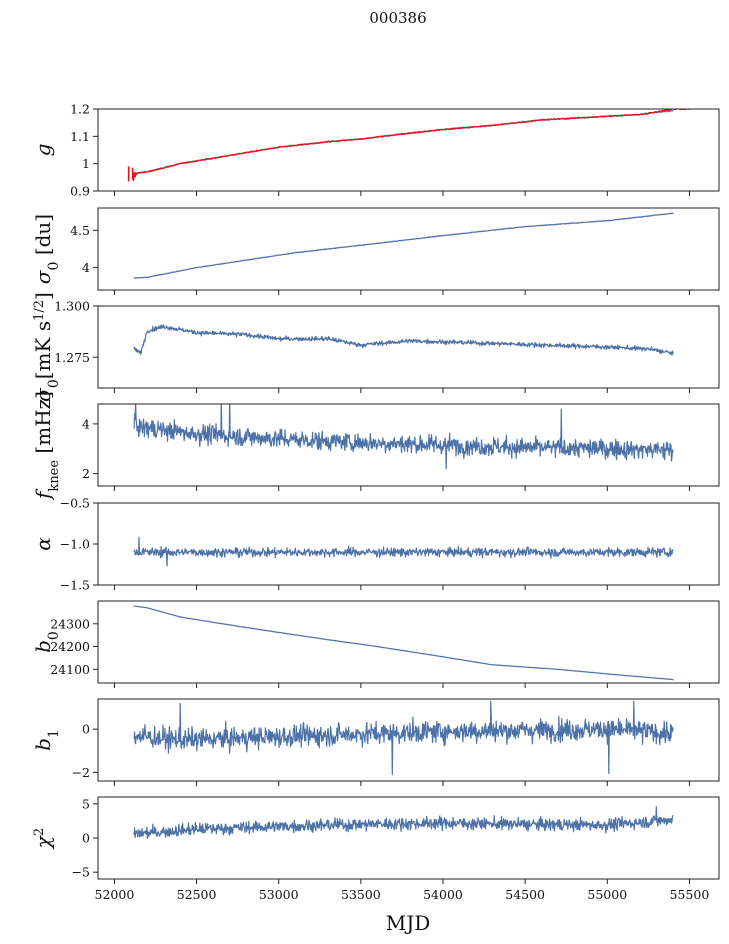 Image resolution: width=729 pixels, height=944 pixels. Describe the element at coordinates (279, 894) in the screenshot. I see `x-tick-label: 53000` at that location.